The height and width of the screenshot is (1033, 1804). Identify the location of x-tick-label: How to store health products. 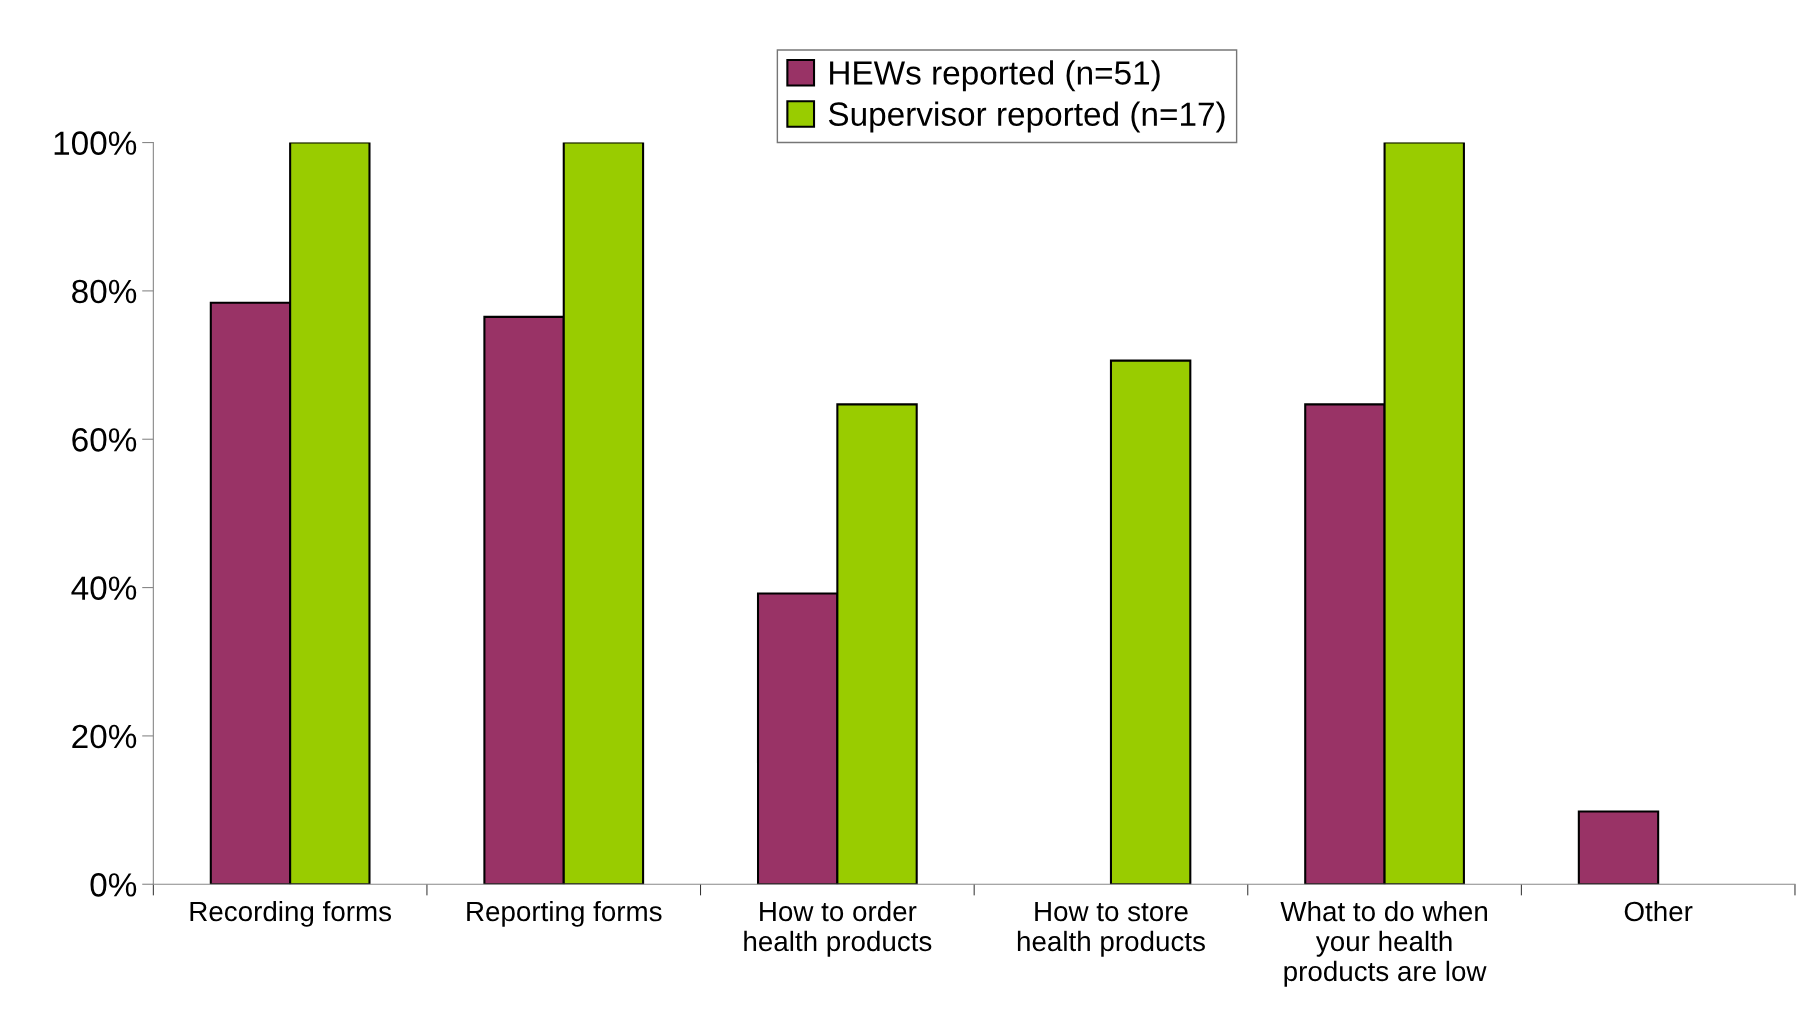
(1111, 929).